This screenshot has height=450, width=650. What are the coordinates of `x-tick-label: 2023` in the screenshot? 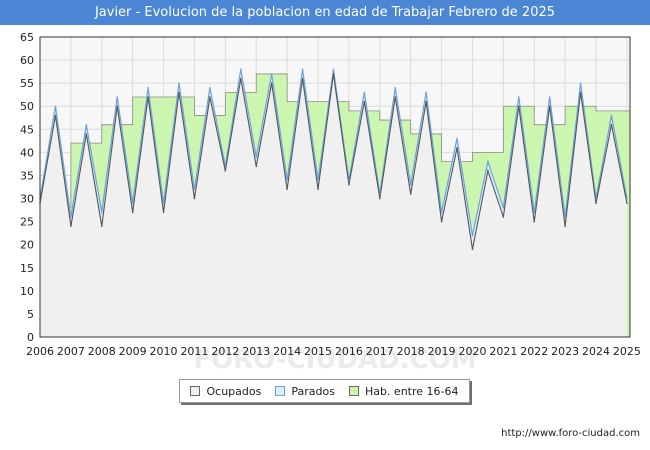 It's located at (565, 351).